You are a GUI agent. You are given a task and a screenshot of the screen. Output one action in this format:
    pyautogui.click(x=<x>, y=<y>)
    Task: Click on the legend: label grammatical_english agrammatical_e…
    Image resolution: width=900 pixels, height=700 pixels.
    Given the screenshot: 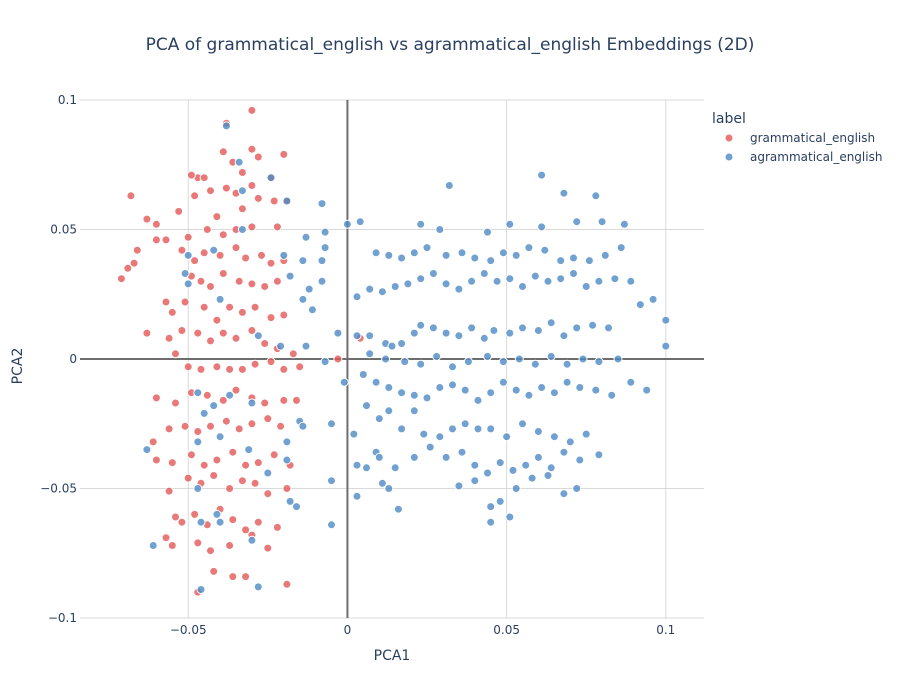 What is the action you would take?
    pyautogui.click(x=797, y=137)
    